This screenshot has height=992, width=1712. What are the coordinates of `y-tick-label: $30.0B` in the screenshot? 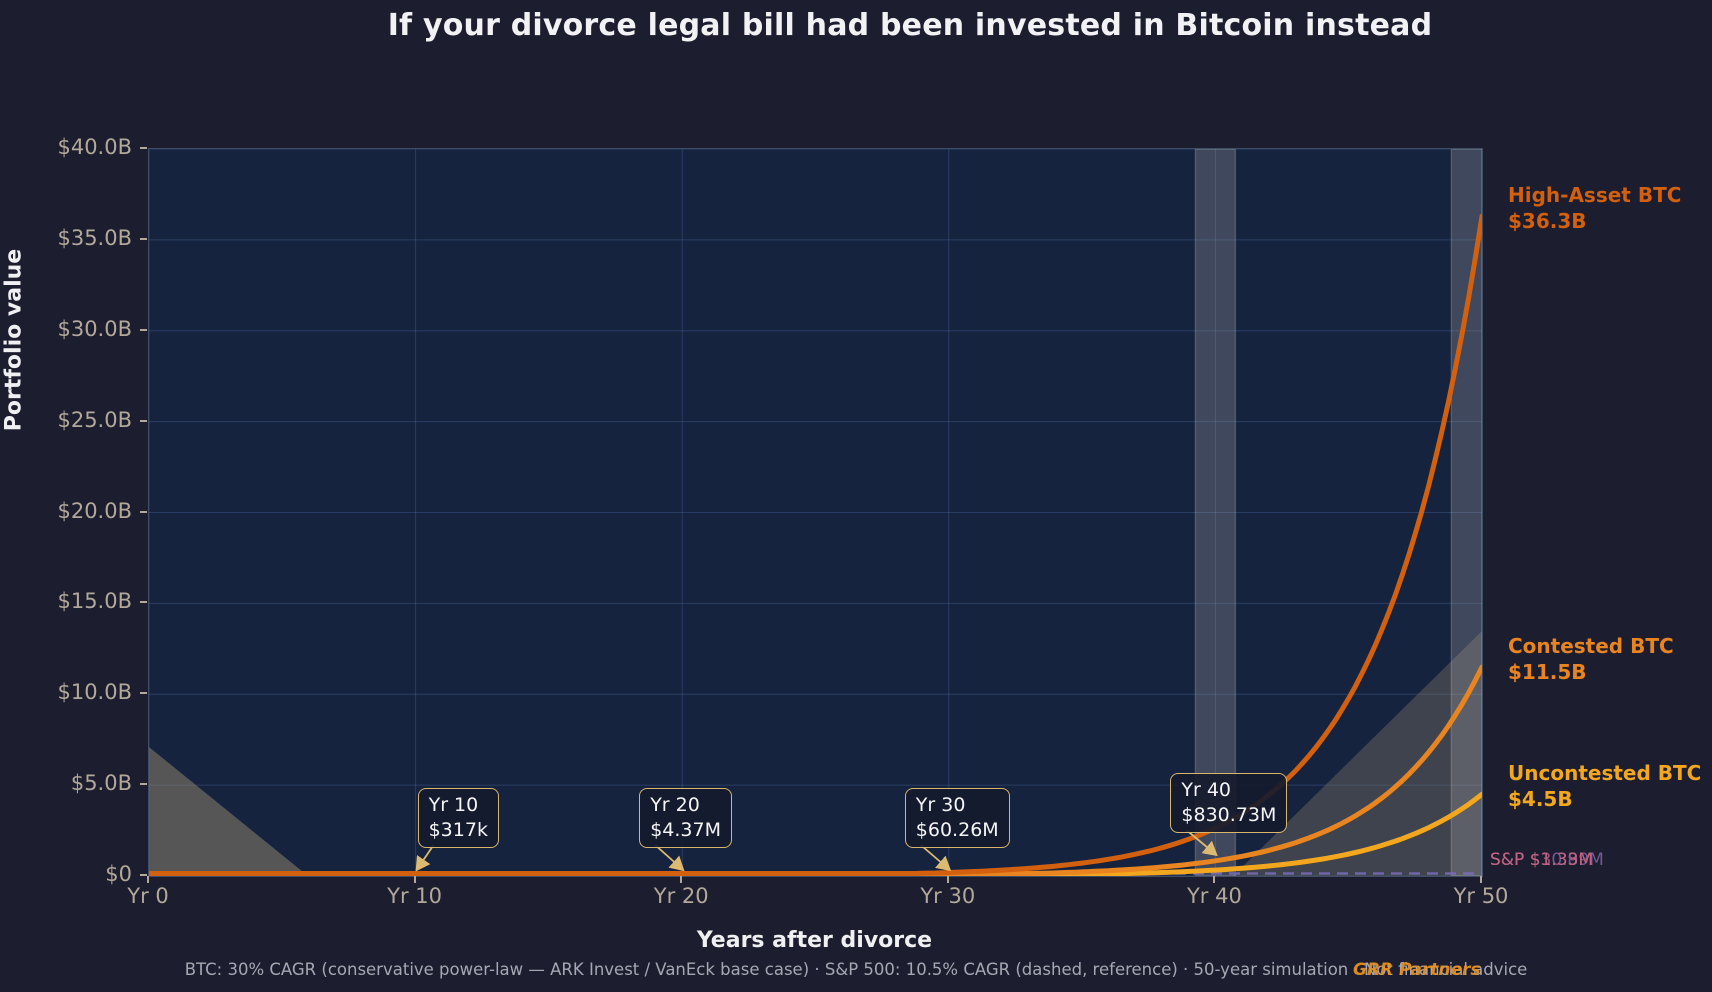 It's located at (94, 328).